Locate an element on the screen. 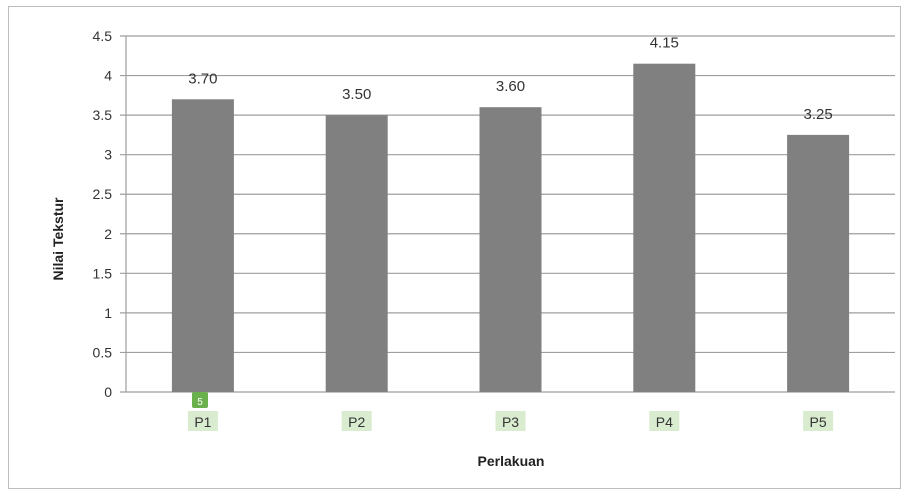 This screenshot has width=909, height=495. x-category-label: P5 is located at coordinates (818, 422).